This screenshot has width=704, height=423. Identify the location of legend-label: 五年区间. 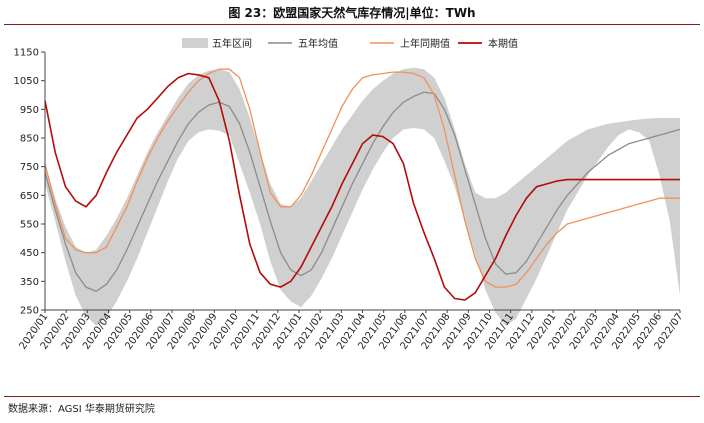
(232, 43).